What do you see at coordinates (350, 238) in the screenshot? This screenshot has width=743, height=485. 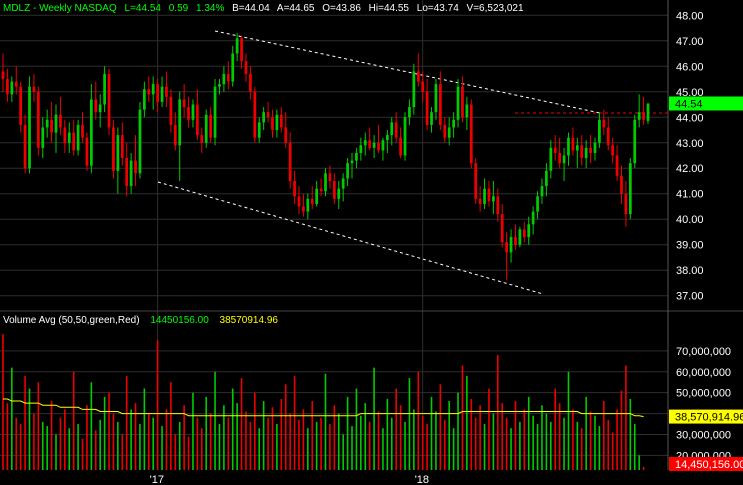 I see `channel-lower-line` at bounding box center [350, 238].